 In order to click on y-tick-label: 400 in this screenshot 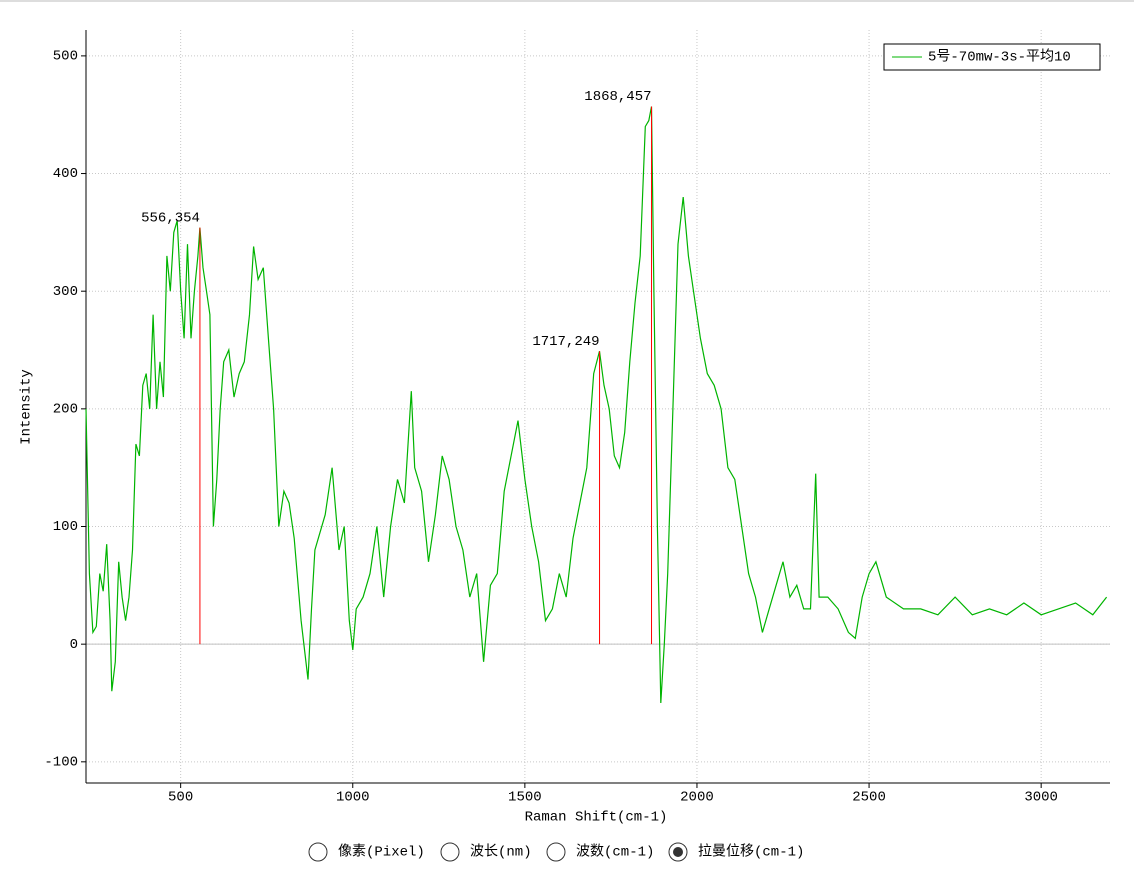, I will do `click(65, 174)`.